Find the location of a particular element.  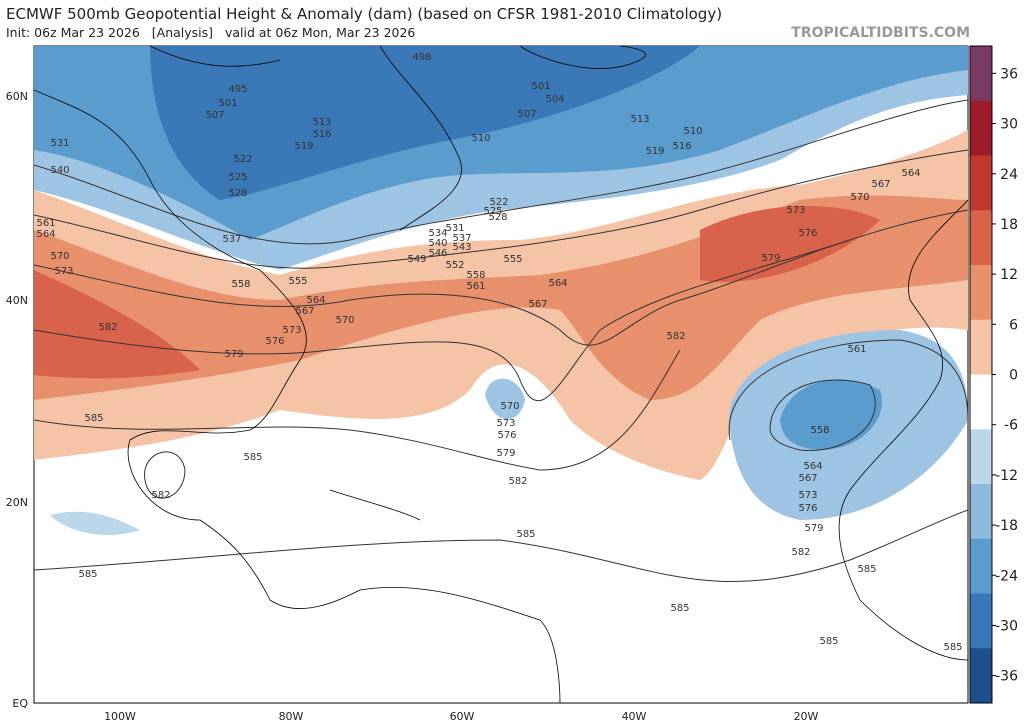

credit: TROPICALTIDBITS.COM is located at coordinates (880, 33).